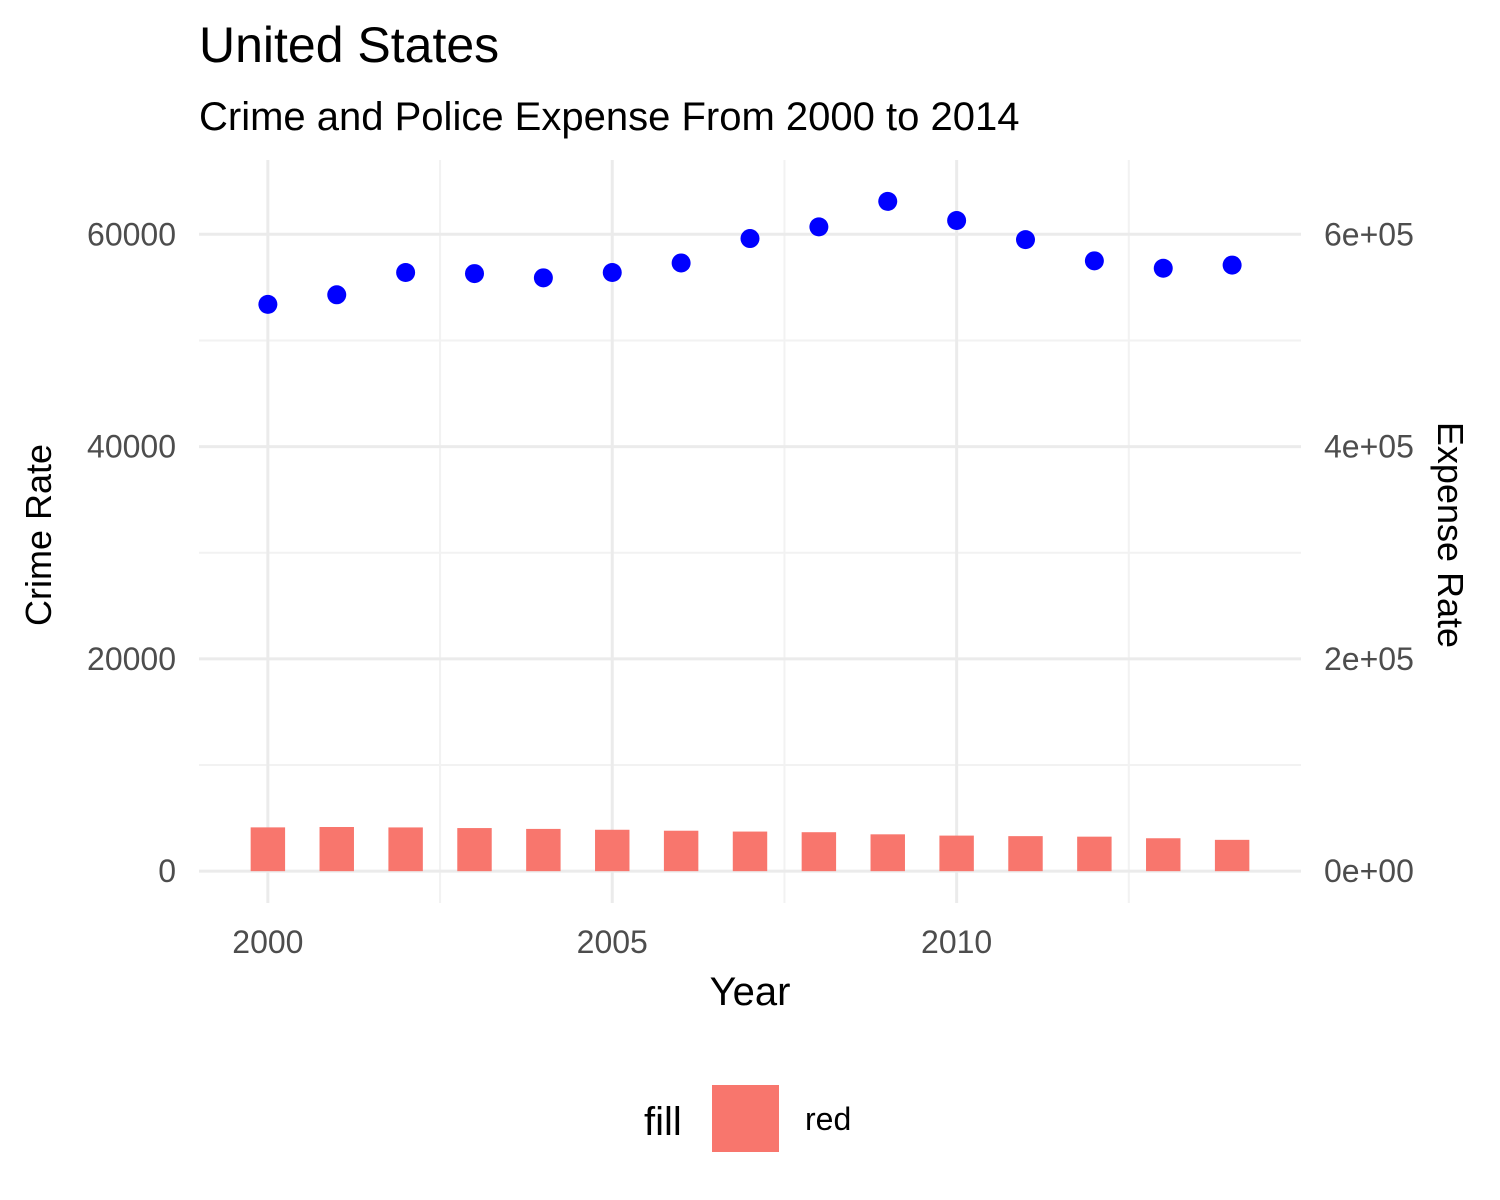  Describe the element at coordinates (750, 992) in the screenshot. I see `x-axis-title: Year` at that location.